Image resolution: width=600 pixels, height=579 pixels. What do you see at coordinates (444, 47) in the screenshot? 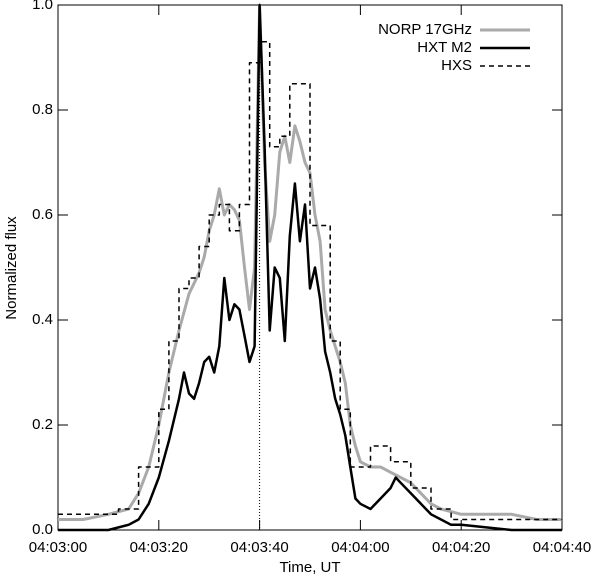
I see `legend-label: HXT M2` at bounding box center [444, 47].